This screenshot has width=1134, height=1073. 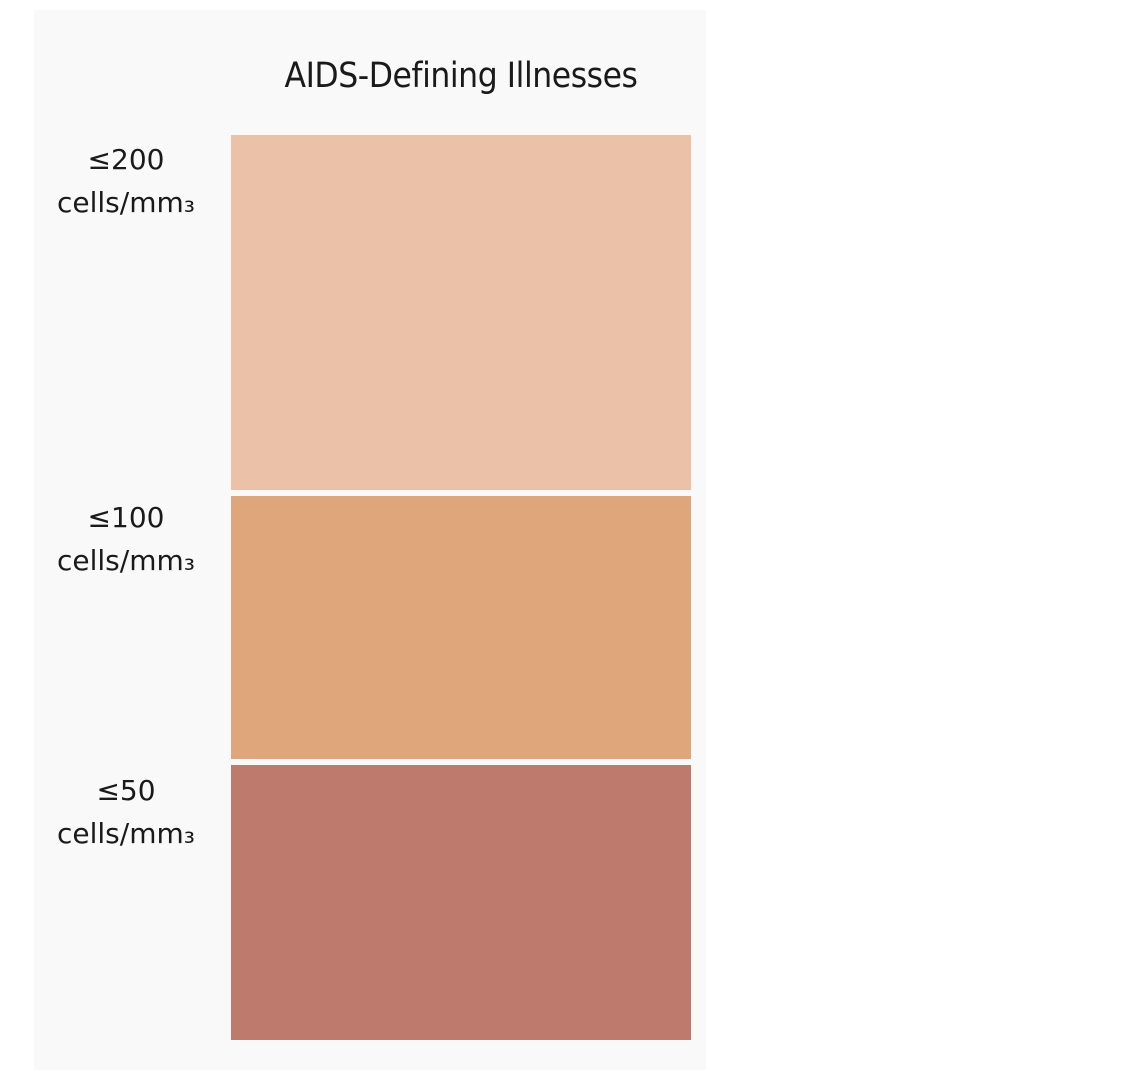 What do you see at coordinates (126, 517) in the screenshot?
I see `tier-threshold: ≤100` at bounding box center [126, 517].